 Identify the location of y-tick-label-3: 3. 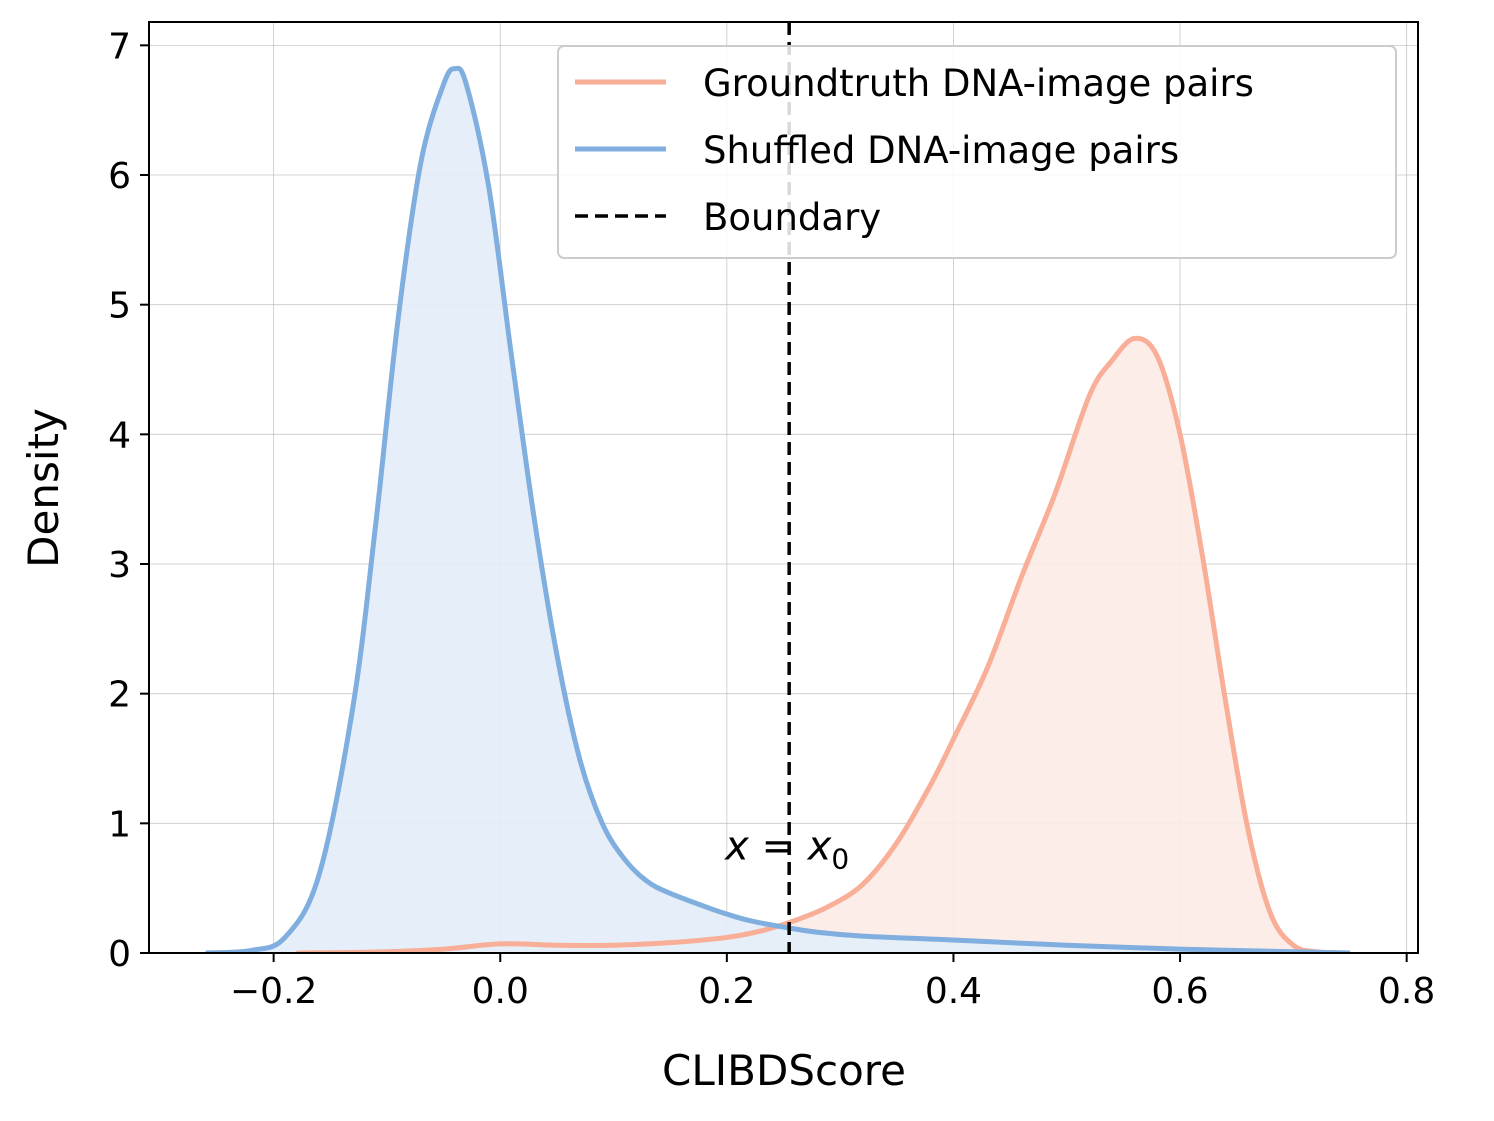
(119, 565).